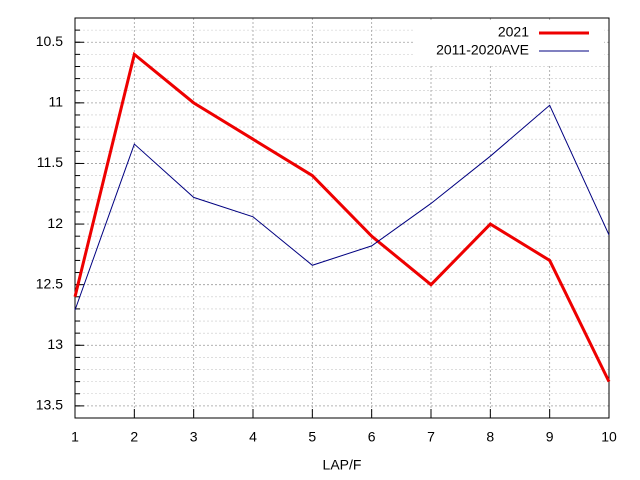 The height and width of the screenshot is (480, 640). What do you see at coordinates (55, 102) in the screenshot?
I see `y-tick-label: 11` at bounding box center [55, 102].